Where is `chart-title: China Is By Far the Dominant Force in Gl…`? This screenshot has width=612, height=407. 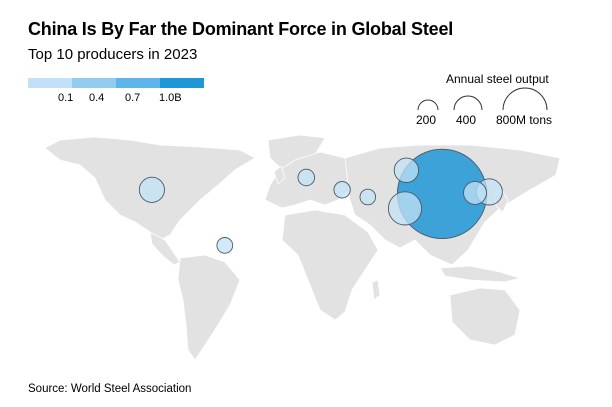
chart-title: China Is By Far the Dominant Force in Gl… is located at coordinates (241, 29).